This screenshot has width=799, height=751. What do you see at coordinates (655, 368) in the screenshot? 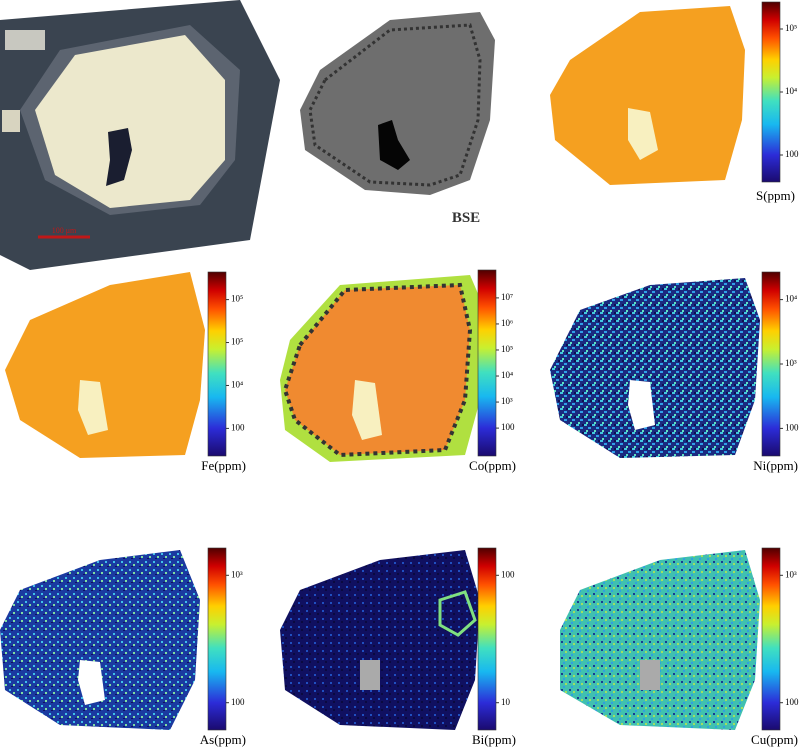
I see `ni-map` at bounding box center [655, 368].